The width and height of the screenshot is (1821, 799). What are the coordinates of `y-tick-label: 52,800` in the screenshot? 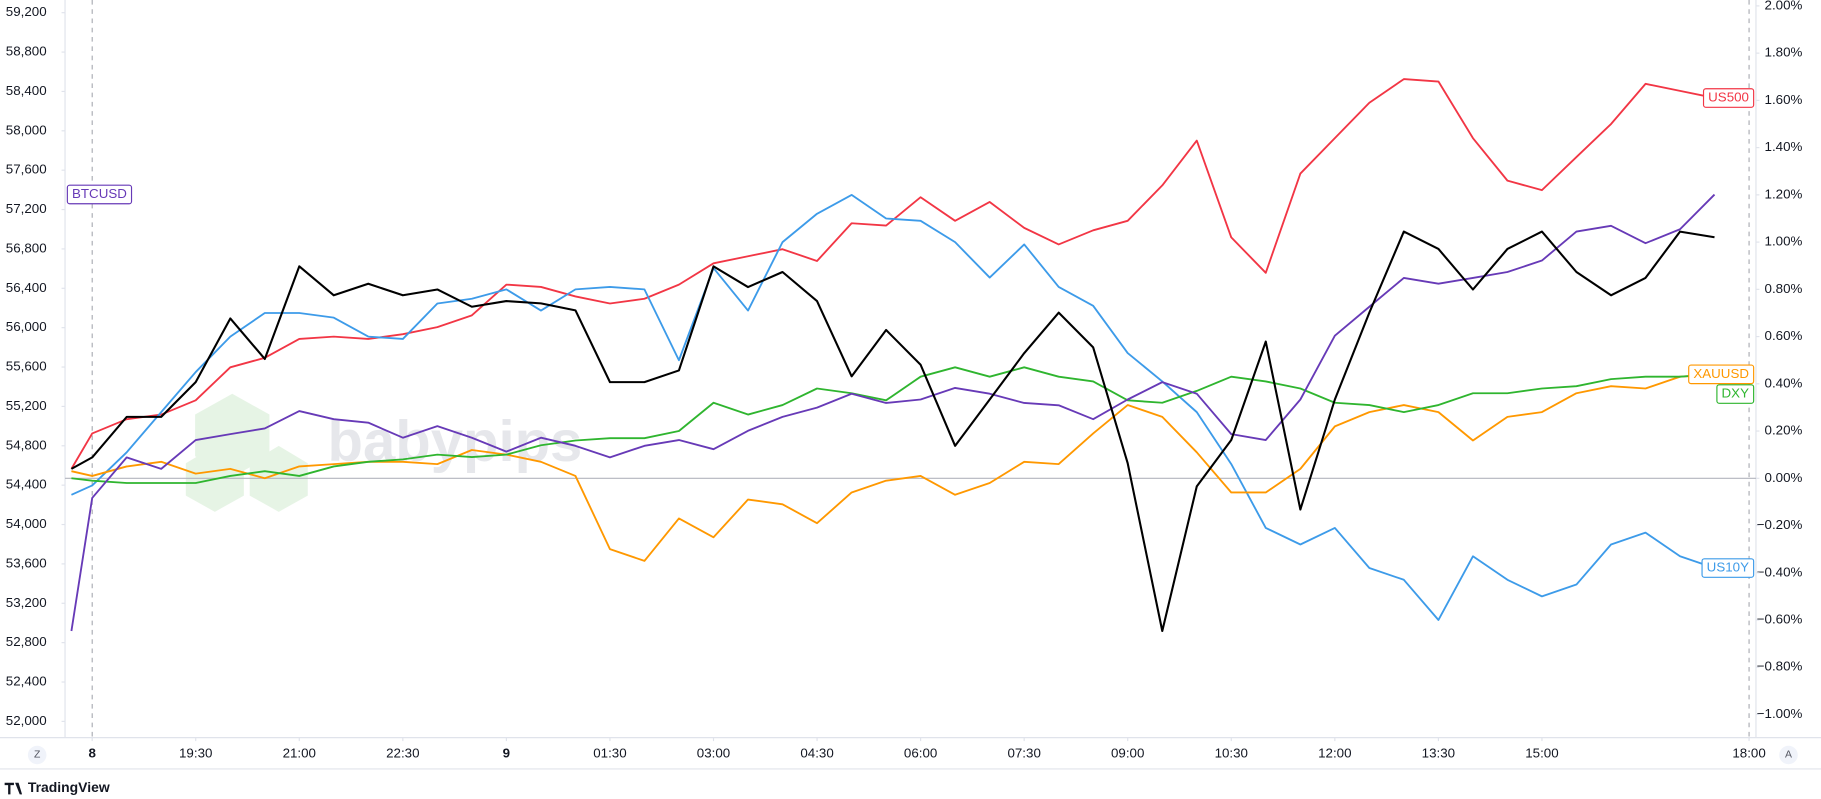 It's located at (26, 641).